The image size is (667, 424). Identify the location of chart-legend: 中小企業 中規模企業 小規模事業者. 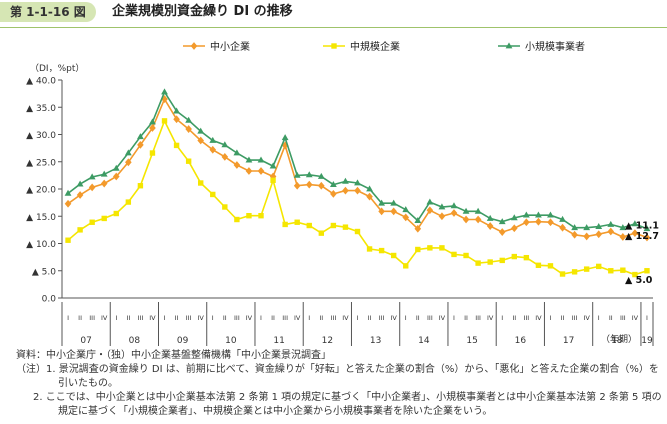
(384, 46).